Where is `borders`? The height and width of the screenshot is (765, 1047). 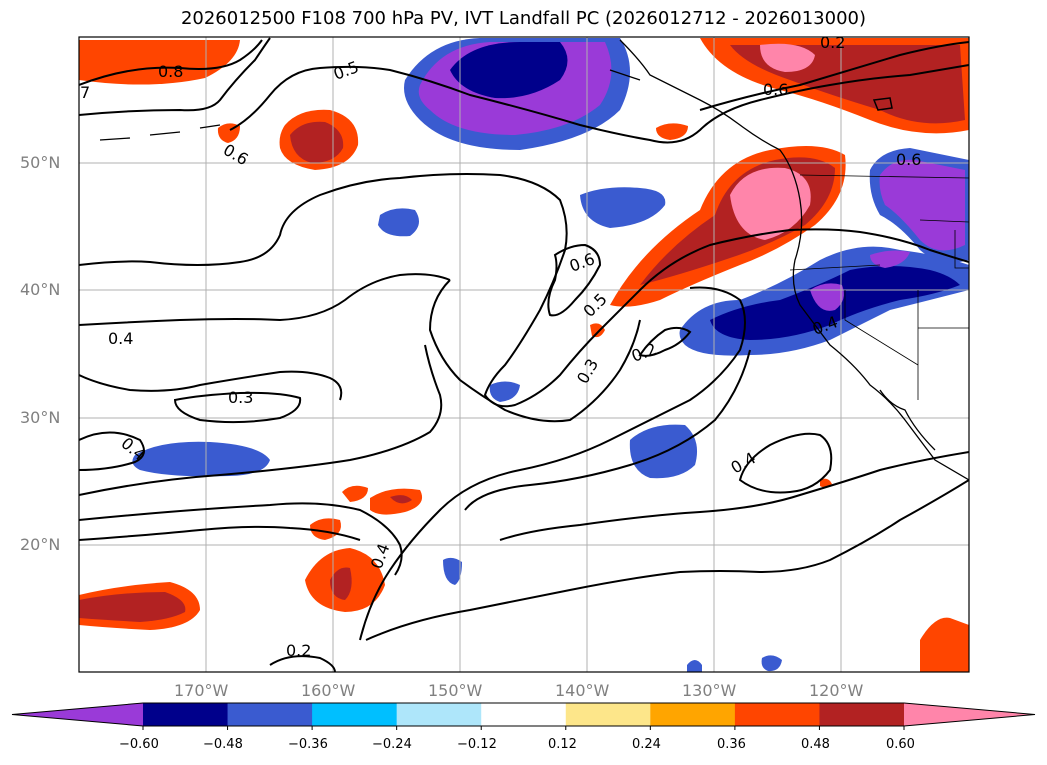 borders is located at coordinates (879, 287).